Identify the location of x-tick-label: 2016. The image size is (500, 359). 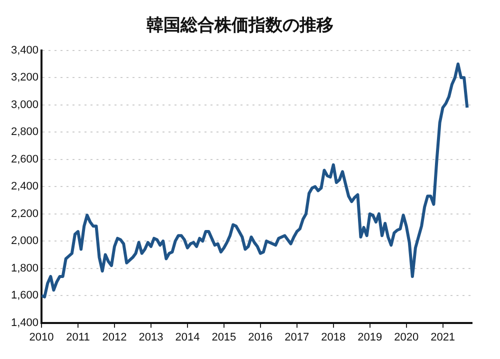
(260, 337).